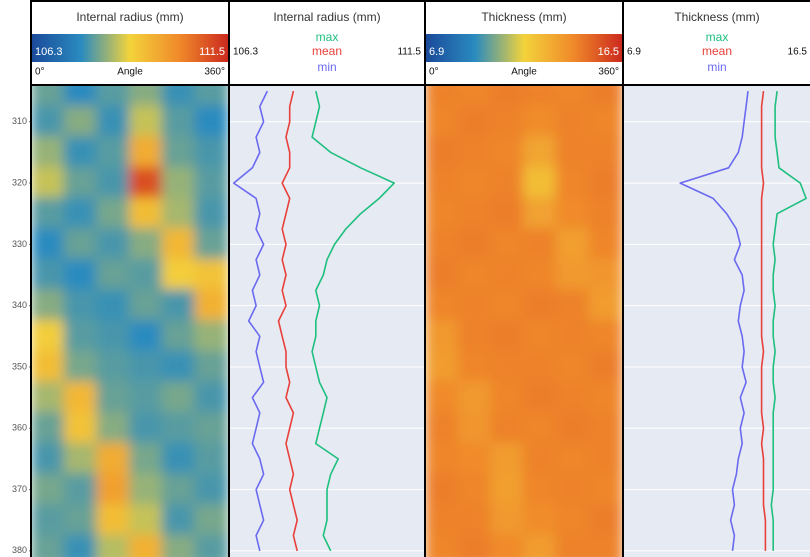  I want to click on legend-0: max, so click(717, 37).